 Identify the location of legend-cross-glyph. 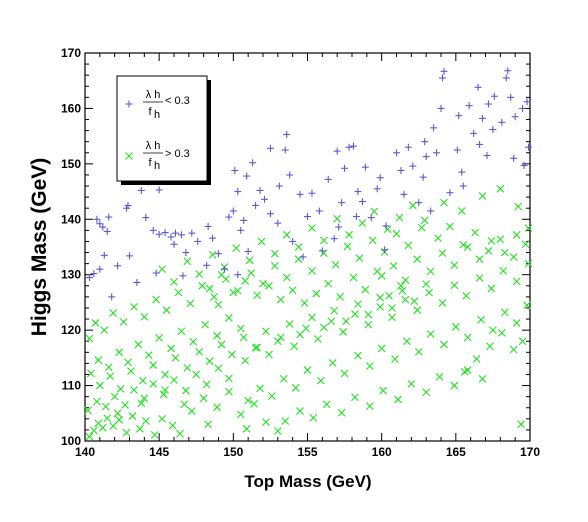
(129, 156).